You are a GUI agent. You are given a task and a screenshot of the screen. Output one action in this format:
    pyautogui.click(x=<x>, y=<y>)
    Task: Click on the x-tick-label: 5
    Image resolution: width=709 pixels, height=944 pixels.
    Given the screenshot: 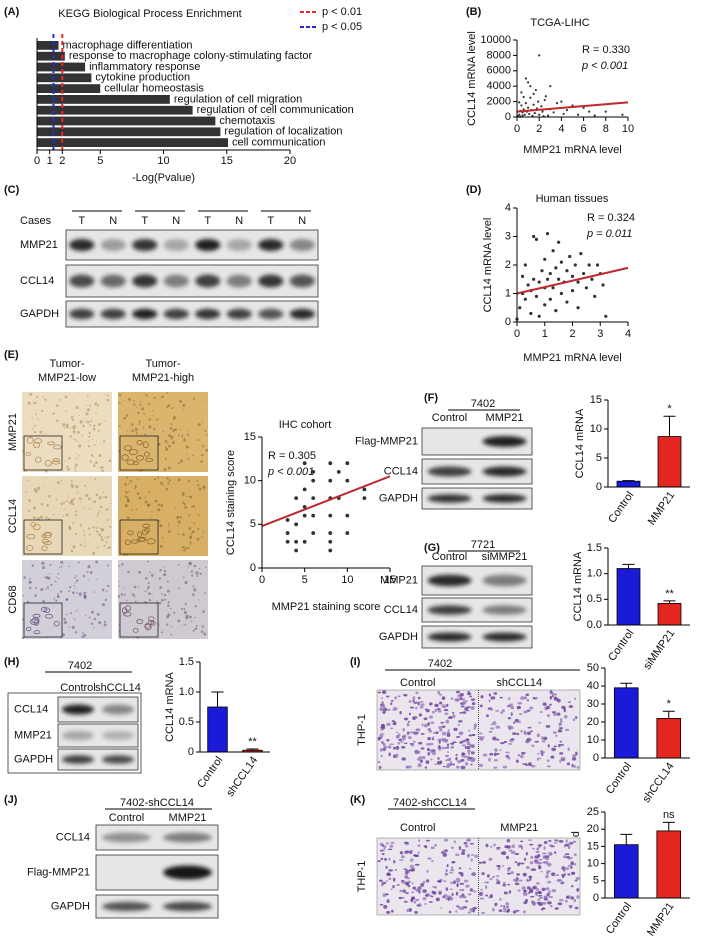 What is the action you would take?
    pyautogui.click(x=100, y=161)
    